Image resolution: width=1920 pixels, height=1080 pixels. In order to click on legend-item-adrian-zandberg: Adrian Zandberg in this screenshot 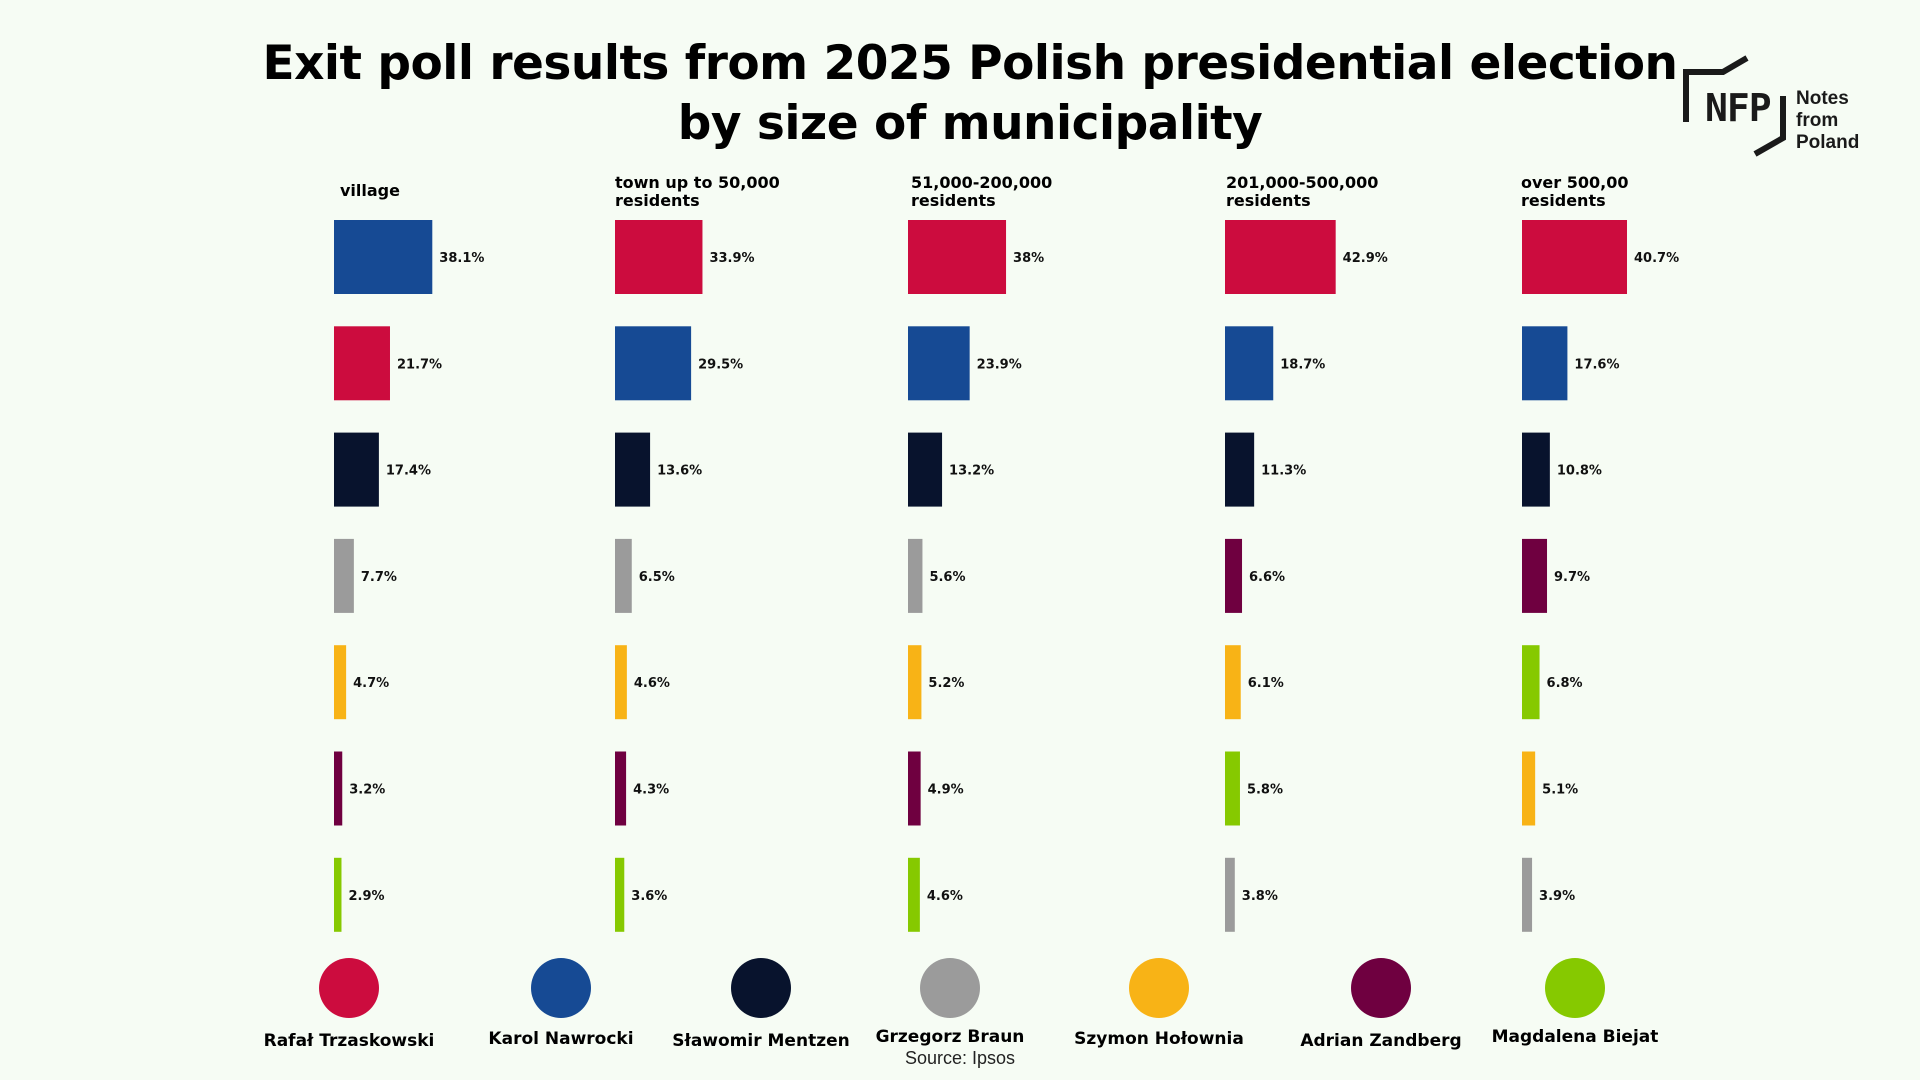, I will do `click(1381, 1004)`.